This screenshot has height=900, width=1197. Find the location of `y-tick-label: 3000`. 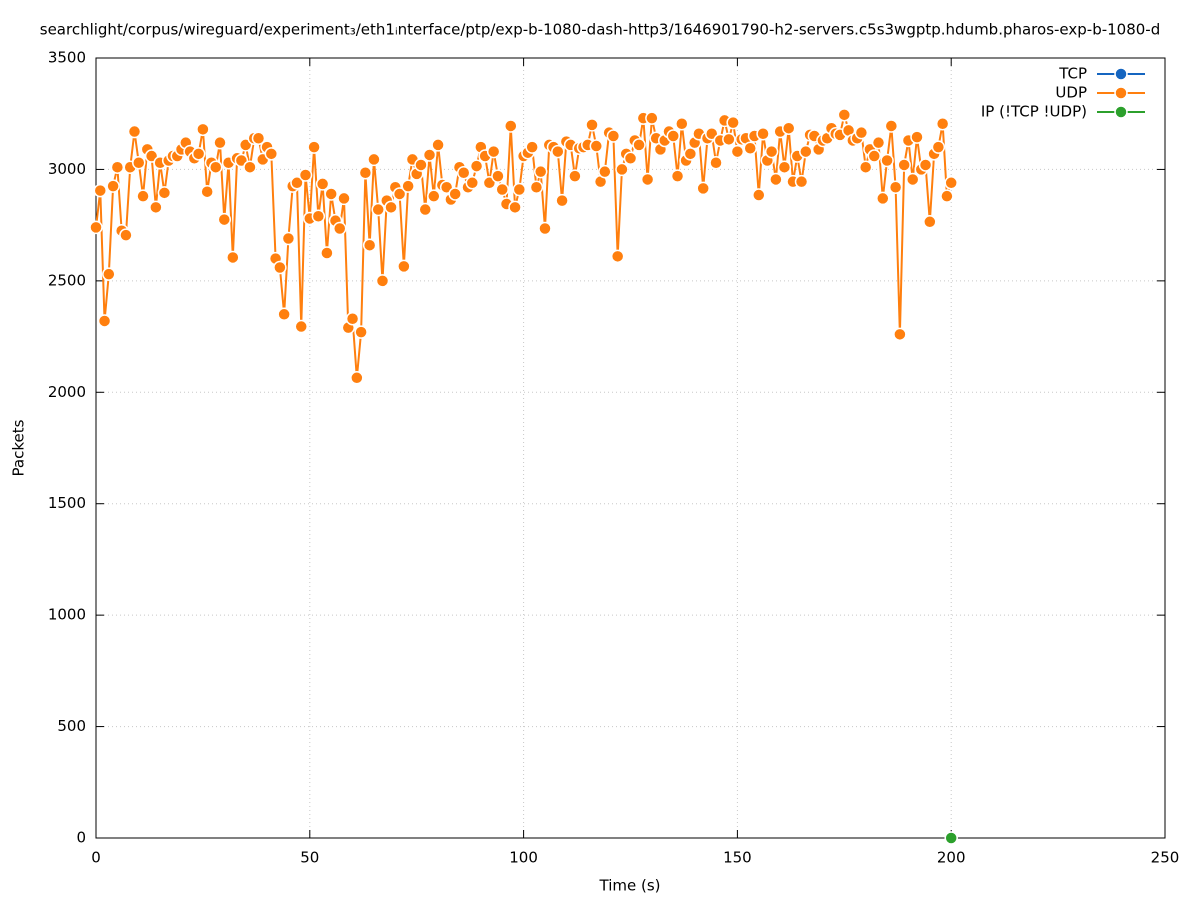

y-tick-label: 3000 is located at coordinates (67, 169).